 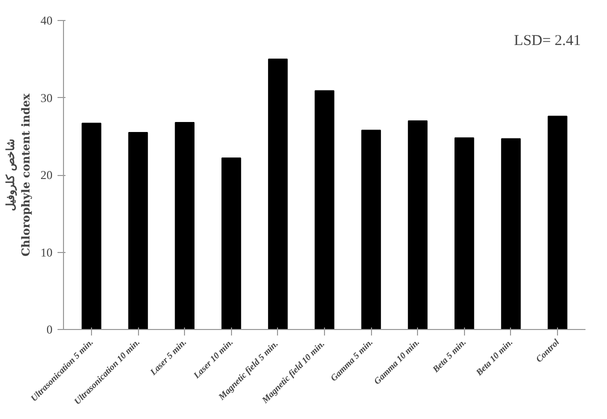 What do you see at coordinates (46, 252) in the screenshot?
I see `y-tick-label: 10` at bounding box center [46, 252].